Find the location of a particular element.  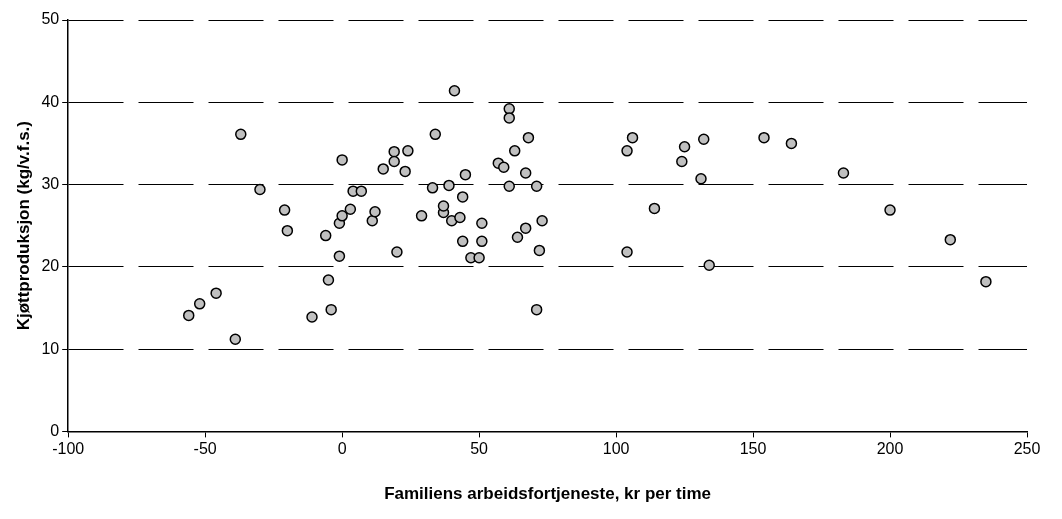

x-tick-label: 0 is located at coordinates (342, 449).